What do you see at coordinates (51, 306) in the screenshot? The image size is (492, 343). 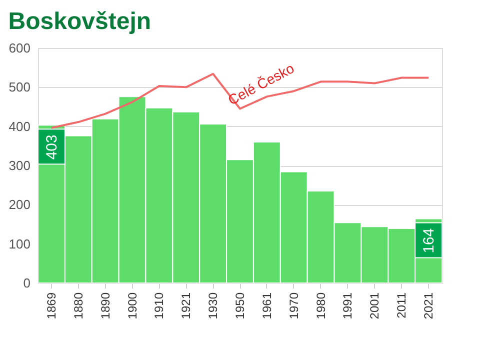 I see `x-tick-label: 1869` at bounding box center [51, 306].